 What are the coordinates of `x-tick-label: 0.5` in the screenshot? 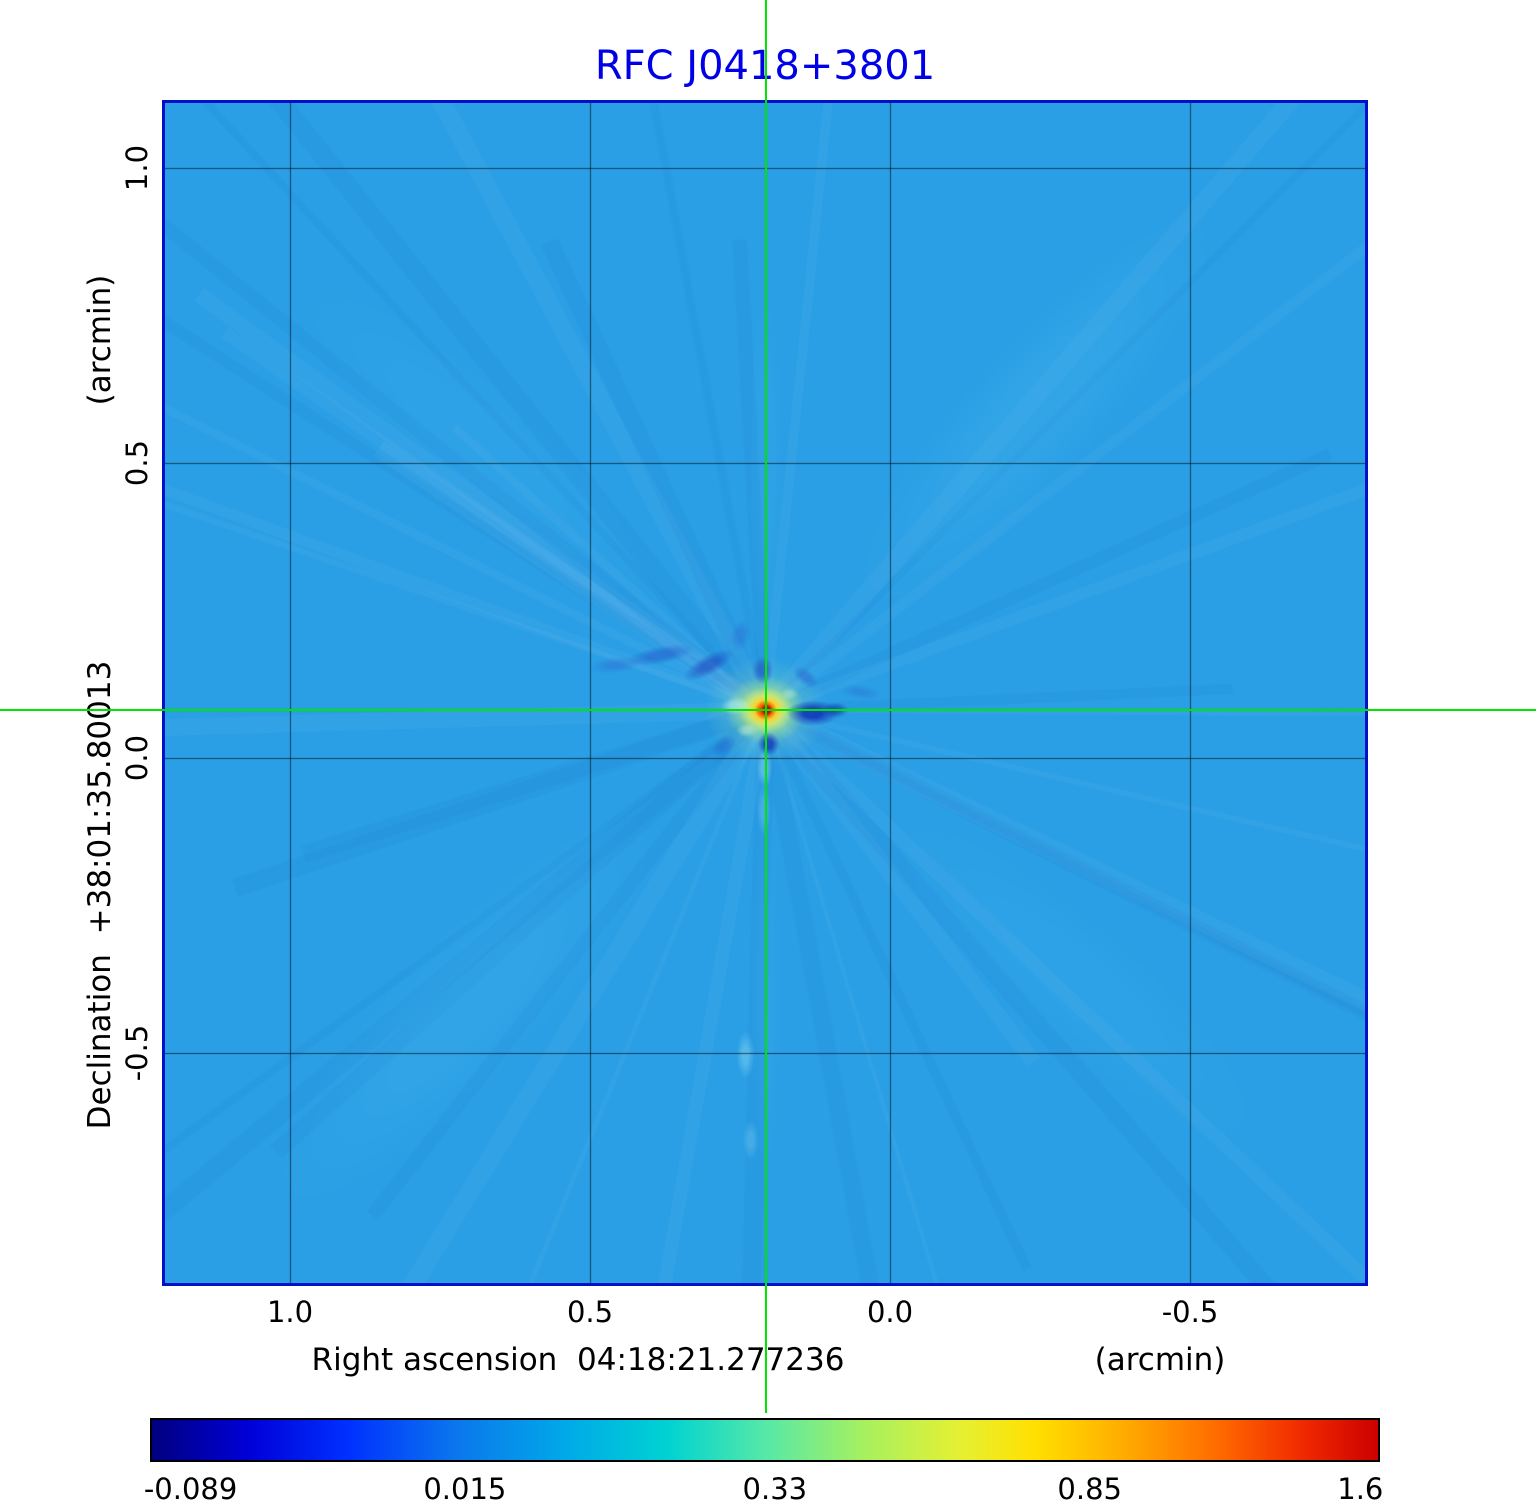 It's located at (590, 1312).